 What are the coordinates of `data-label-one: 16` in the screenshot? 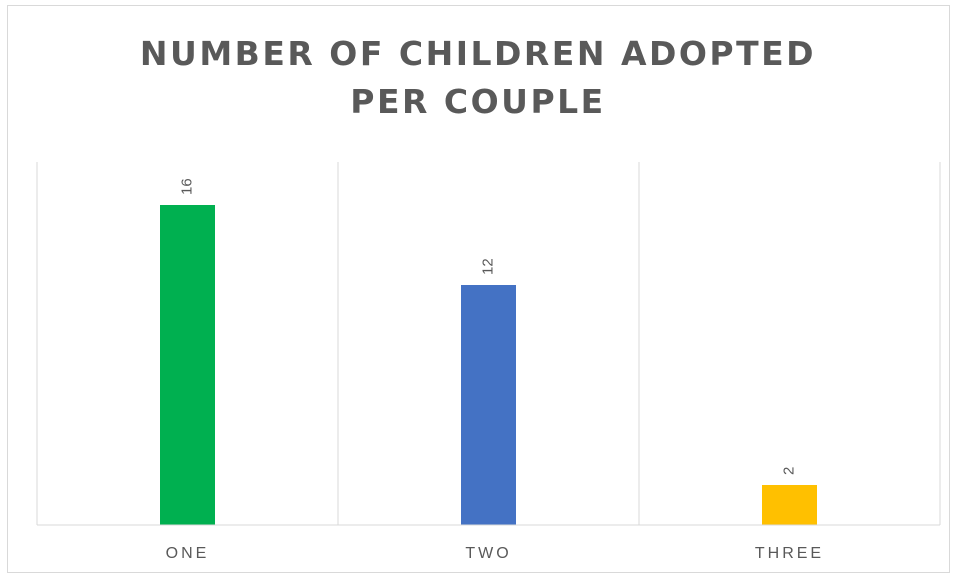 It's located at (186, 186).